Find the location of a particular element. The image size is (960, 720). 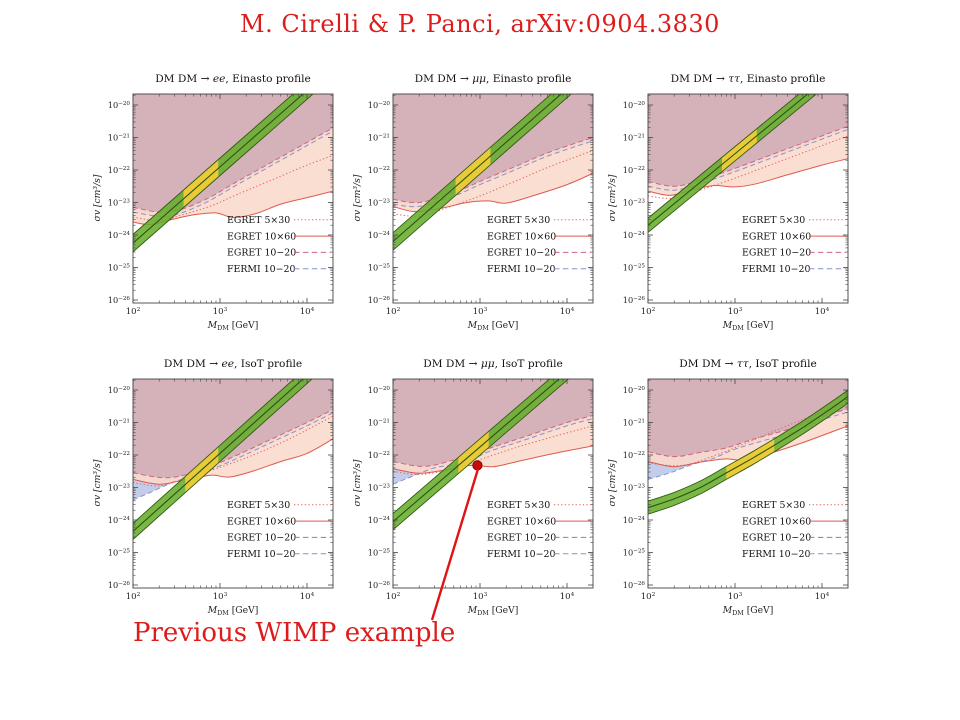

svg-text: DM DM → μμ, IsoT profile is located at coordinates (493, 364).